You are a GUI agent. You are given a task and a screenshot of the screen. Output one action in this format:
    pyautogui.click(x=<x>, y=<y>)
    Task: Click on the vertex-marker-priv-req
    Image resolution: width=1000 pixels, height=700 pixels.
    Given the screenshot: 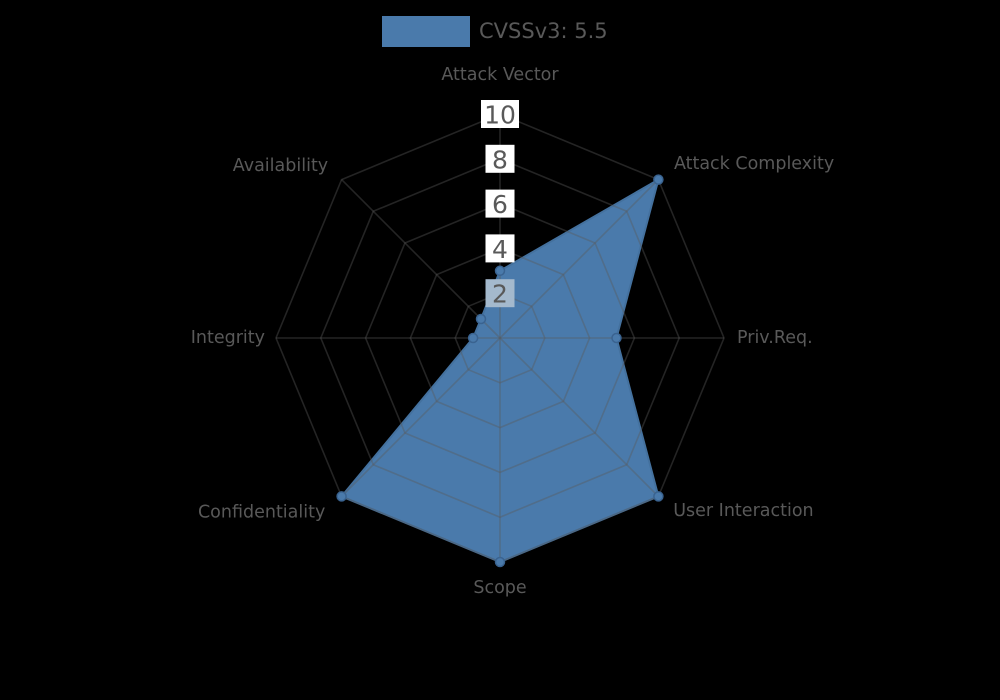 What is the action you would take?
    pyautogui.click(x=616, y=338)
    